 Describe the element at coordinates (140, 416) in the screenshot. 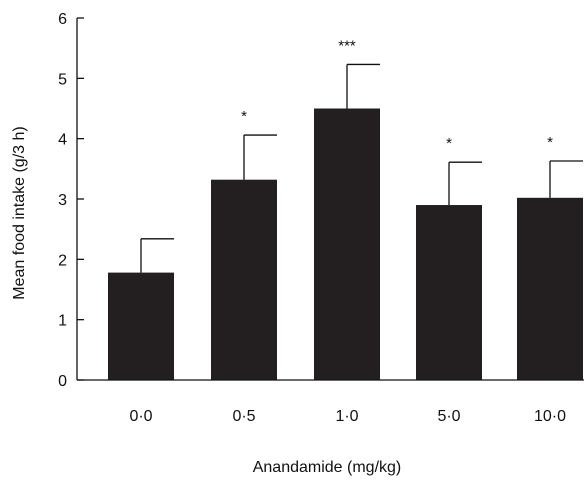

I see `x-tick-label-0: 0·0` at that location.